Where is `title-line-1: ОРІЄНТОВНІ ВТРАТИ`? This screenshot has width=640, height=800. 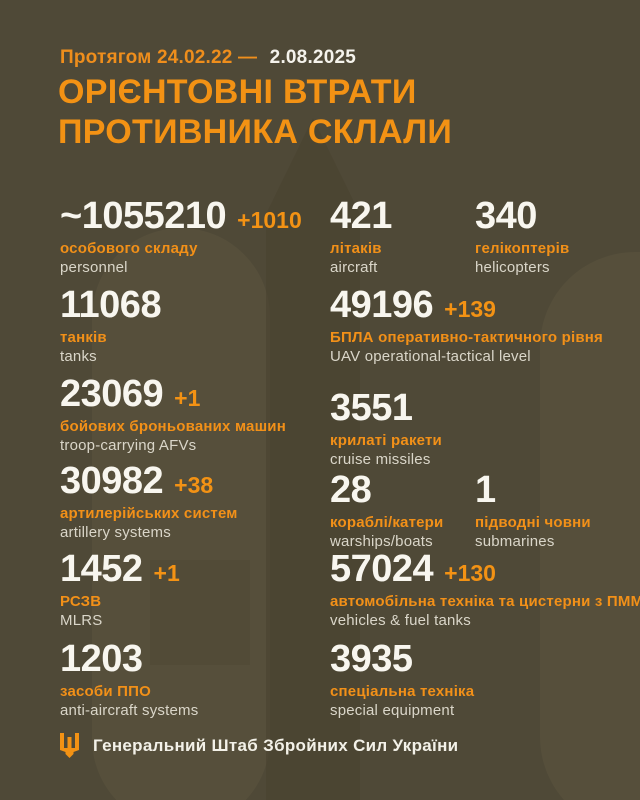
title-line-1: ОРІЄНТОВНІ ВТРАТИ is located at coordinates (237, 92).